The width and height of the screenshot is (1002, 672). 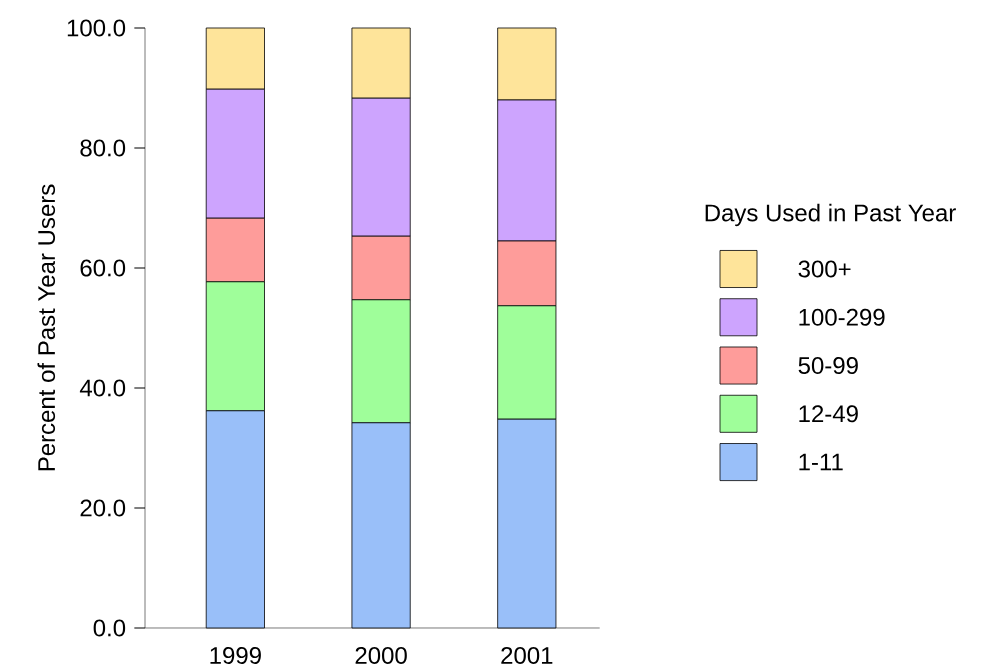 What do you see at coordinates (103, 268) in the screenshot?
I see `y-tick-label: 60.0` at bounding box center [103, 268].